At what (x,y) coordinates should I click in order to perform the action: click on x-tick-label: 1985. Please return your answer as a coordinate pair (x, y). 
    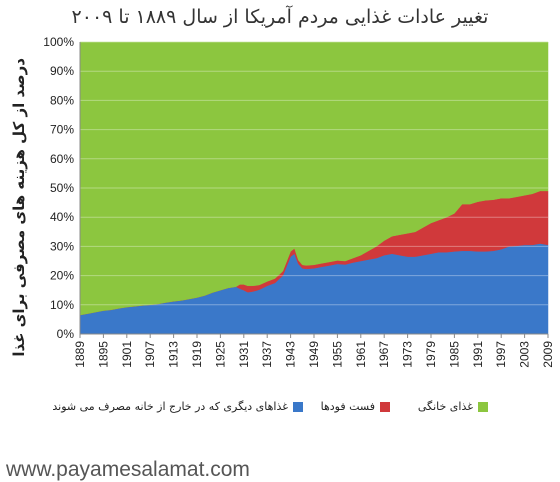
    Looking at the image, I should click on (454, 354).